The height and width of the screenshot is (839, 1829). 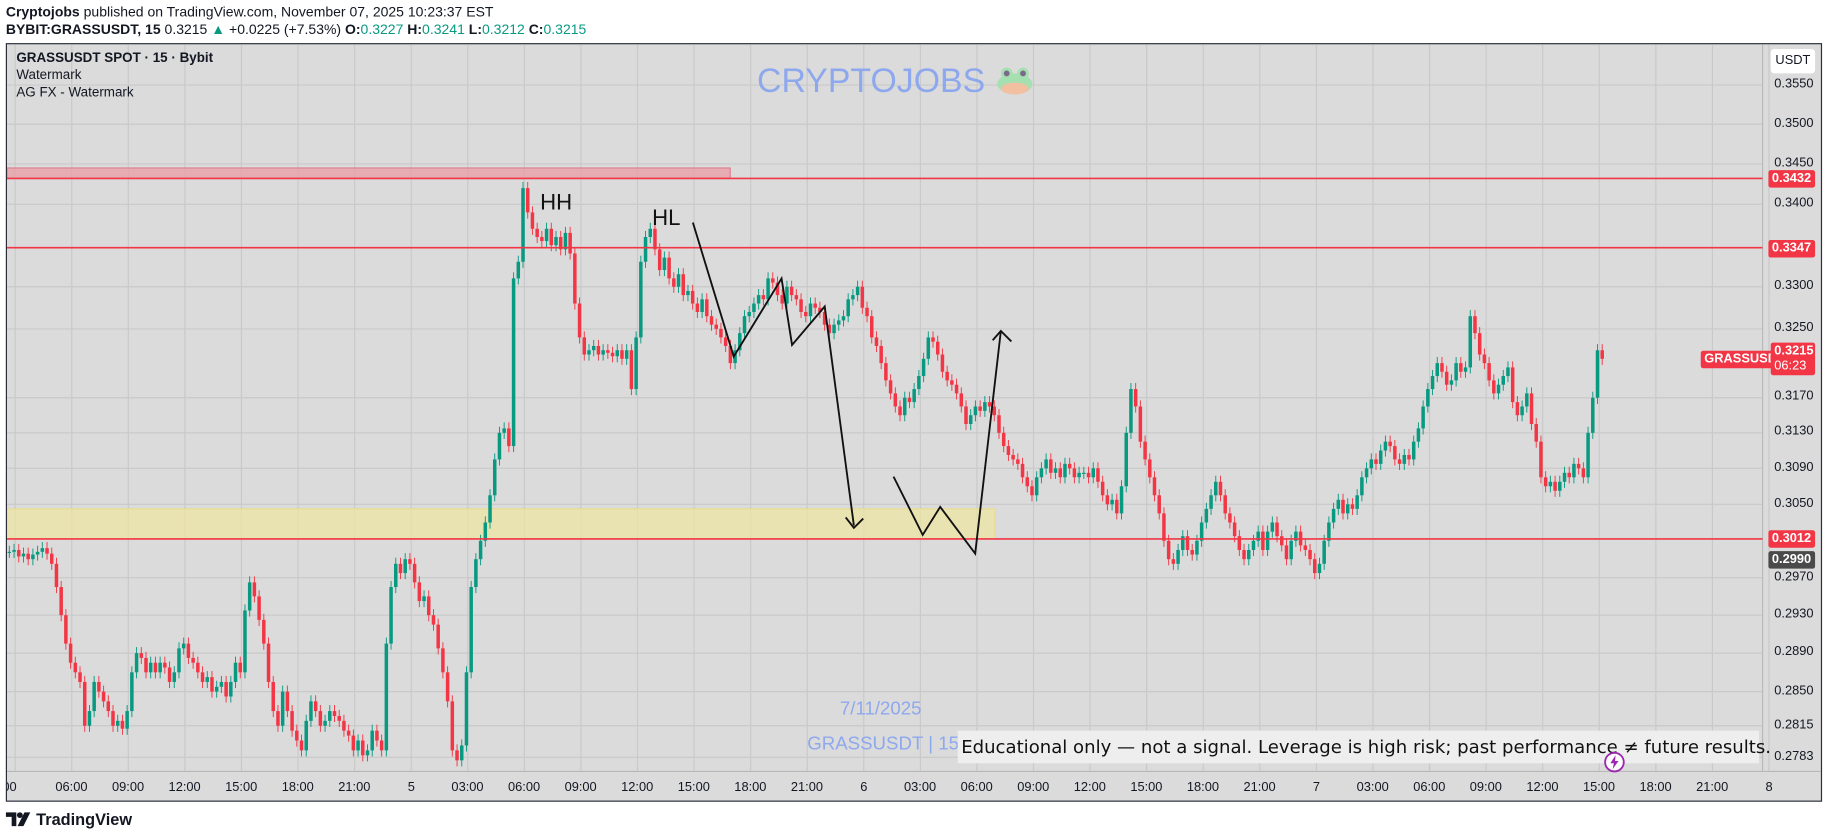 I want to click on projection-path-down, so click(x=773, y=374).